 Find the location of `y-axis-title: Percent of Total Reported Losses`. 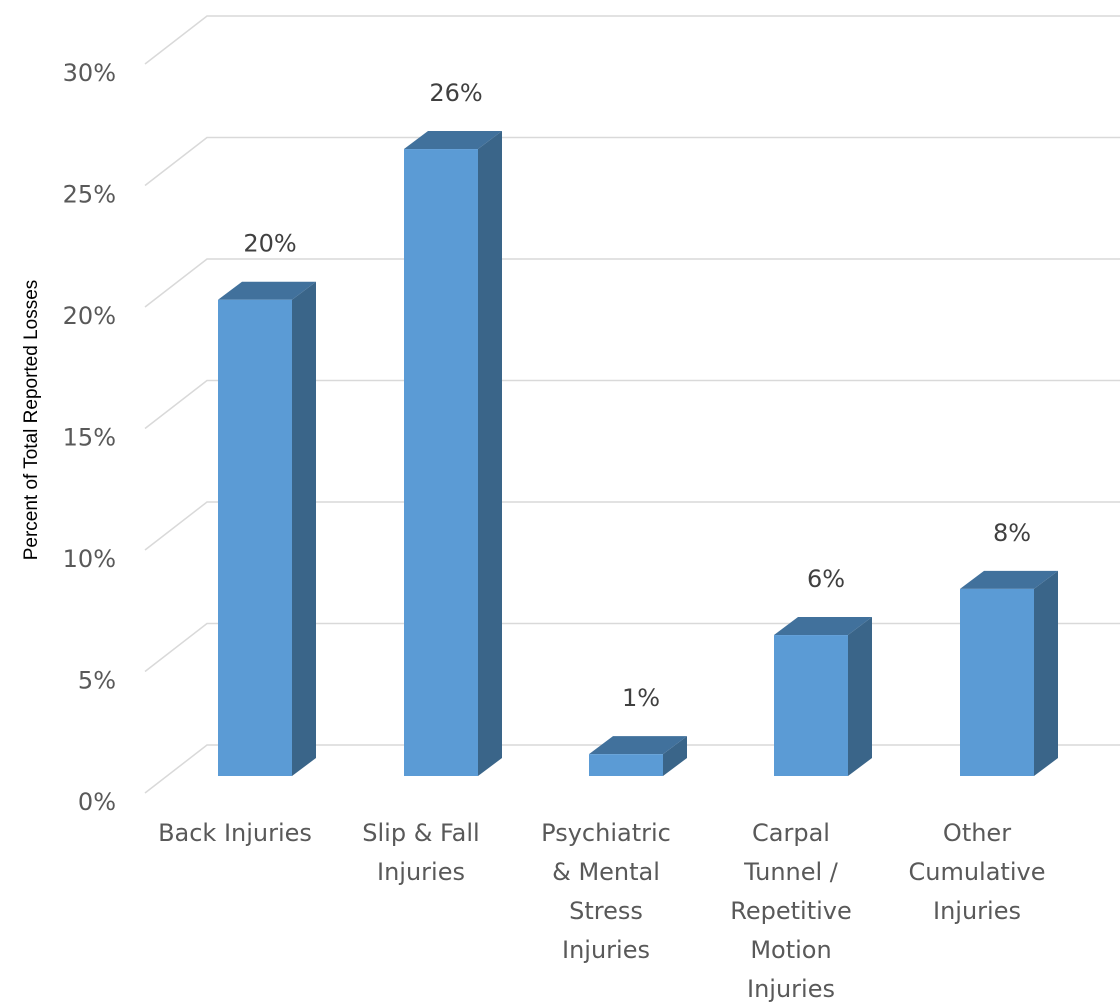

y-axis-title: Percent of Total Reported Losses is located at coordinates (31, 420).